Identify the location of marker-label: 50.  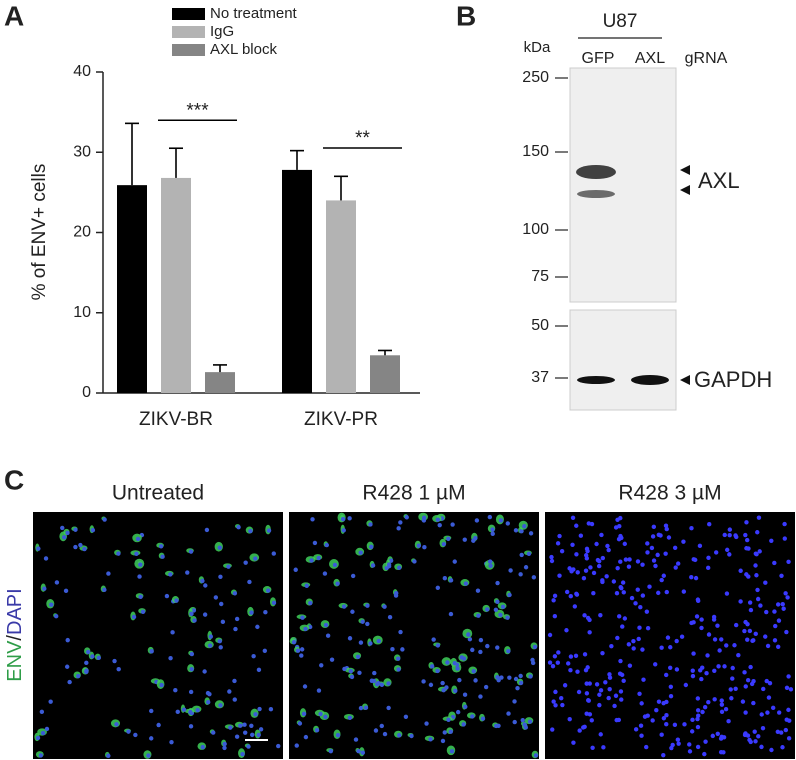
(540, 325).